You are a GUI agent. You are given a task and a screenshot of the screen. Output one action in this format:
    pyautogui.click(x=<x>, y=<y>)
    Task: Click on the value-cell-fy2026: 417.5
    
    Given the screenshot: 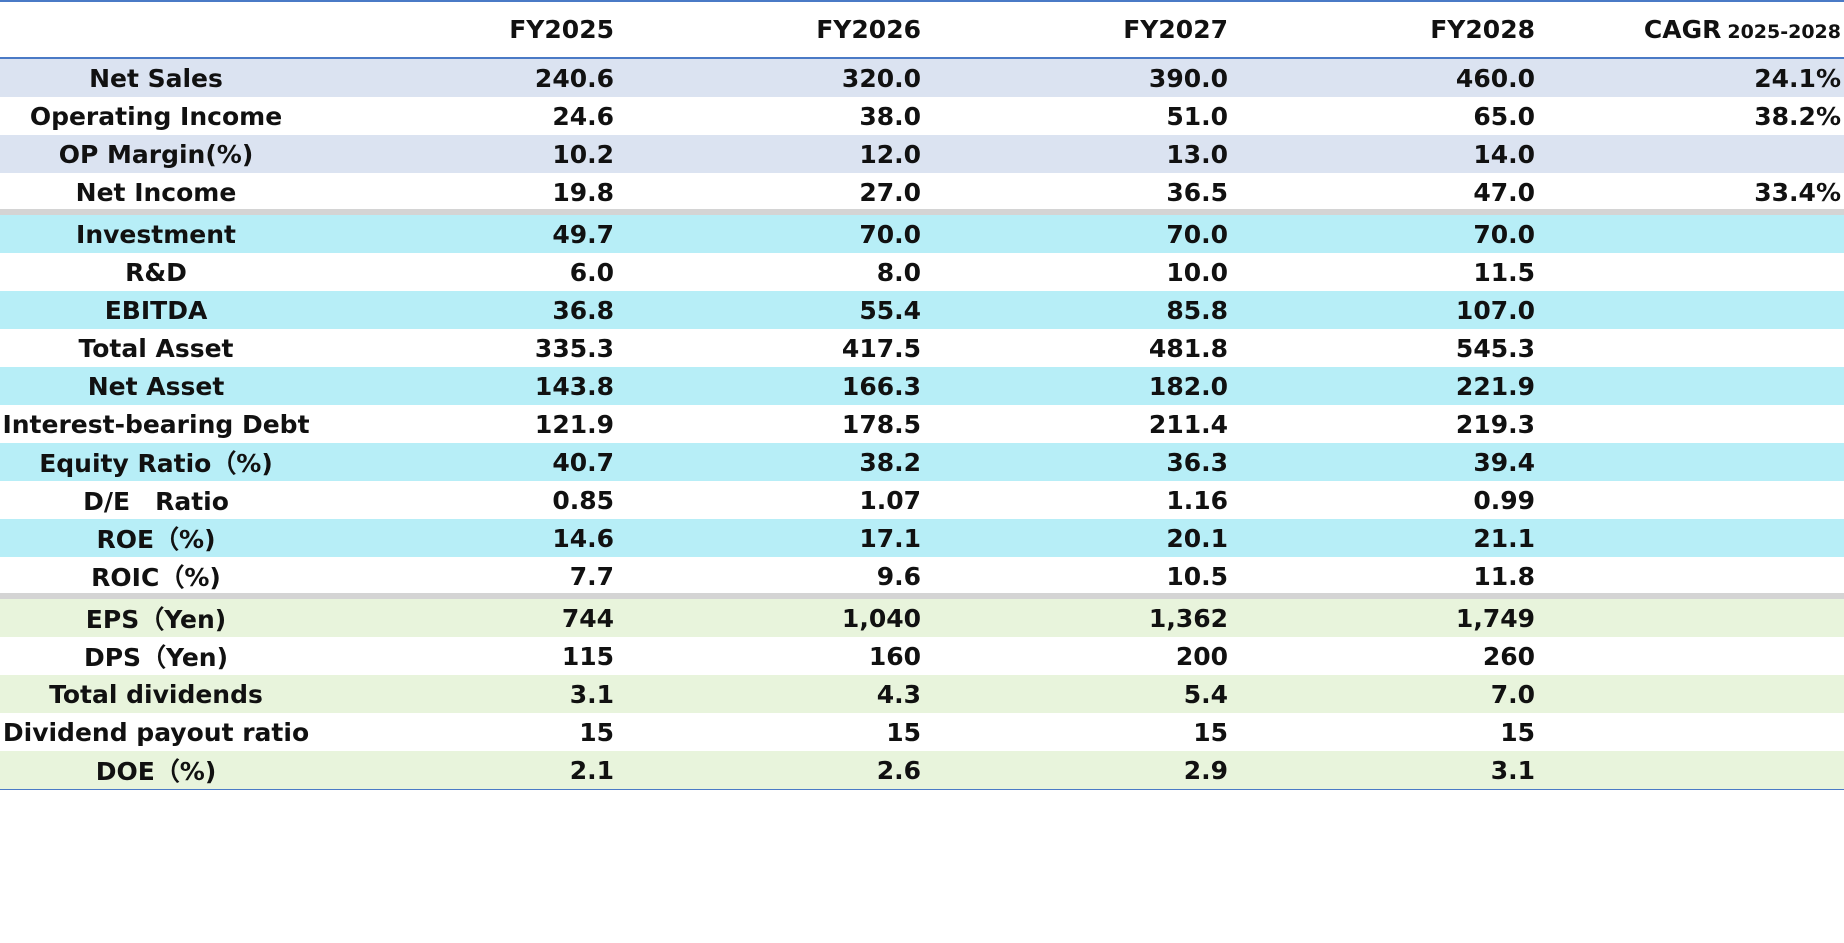 What is the action you would take?
    pyautogui.click(x=881, y=348)
    